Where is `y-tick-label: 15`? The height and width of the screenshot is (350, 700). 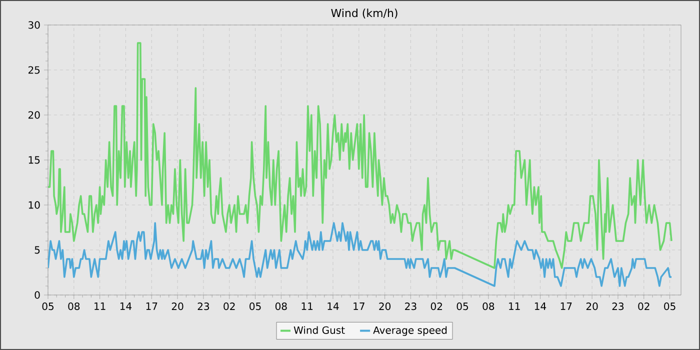 y-tick-label: 15 is located at coordinates (34, 160).